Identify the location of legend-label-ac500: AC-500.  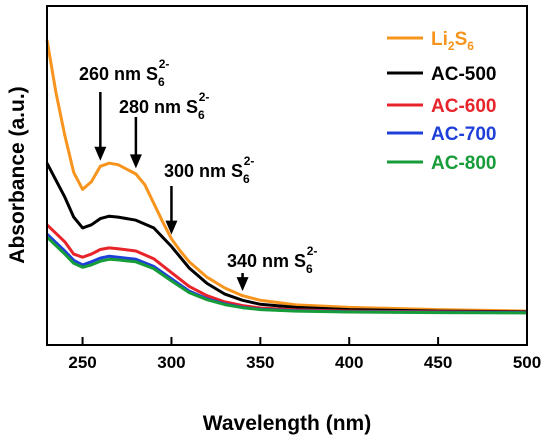
(463, 74).